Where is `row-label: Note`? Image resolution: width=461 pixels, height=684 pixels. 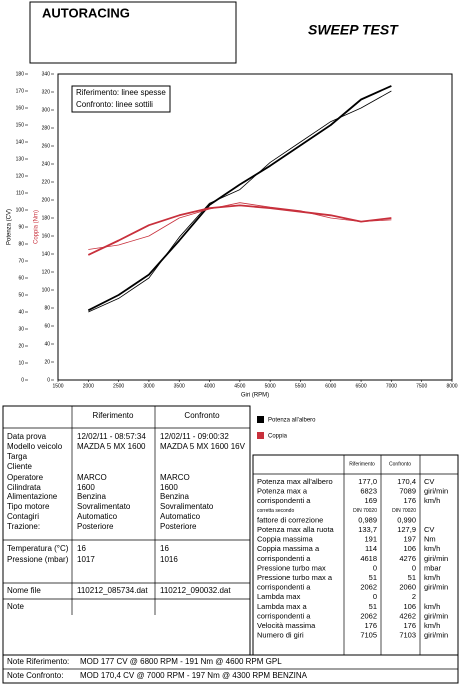 row-label: Note is located at coordinates (15, 606).